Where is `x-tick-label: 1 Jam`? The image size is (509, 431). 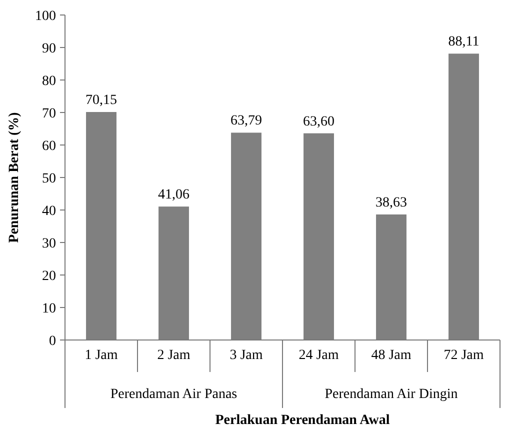 x-tick-label: 1 Jam is located at coordinates (101, 355).